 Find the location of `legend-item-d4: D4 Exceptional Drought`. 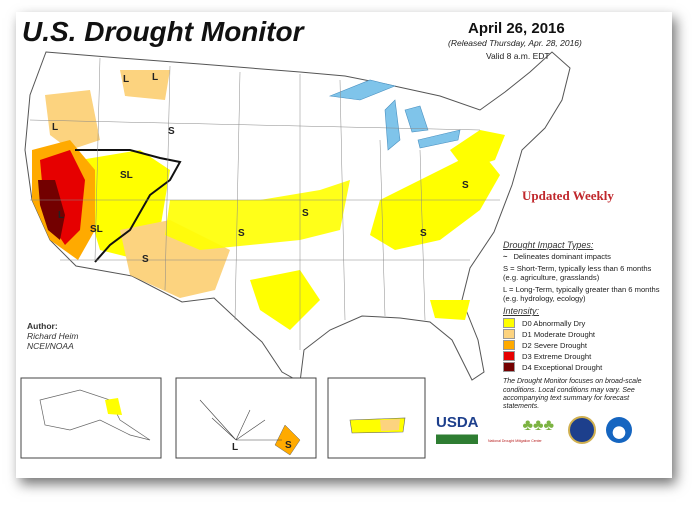

legend-item-d4: D4 Exceptional Drought is located at coordinates (583, 367).